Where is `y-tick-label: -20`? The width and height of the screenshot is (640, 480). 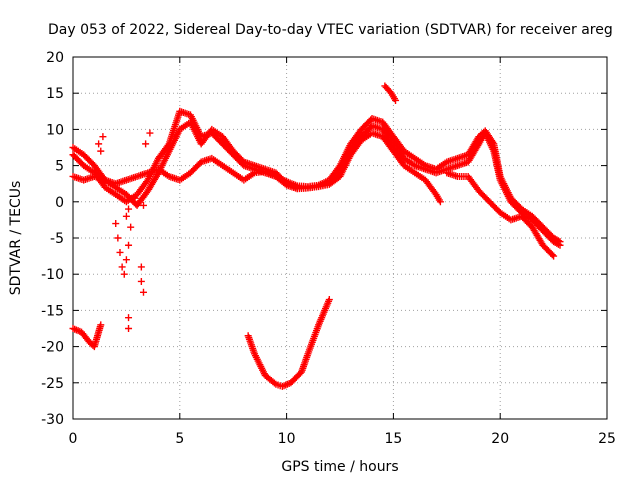 y-tick-label: -20 is located at coordinates (52, 348).